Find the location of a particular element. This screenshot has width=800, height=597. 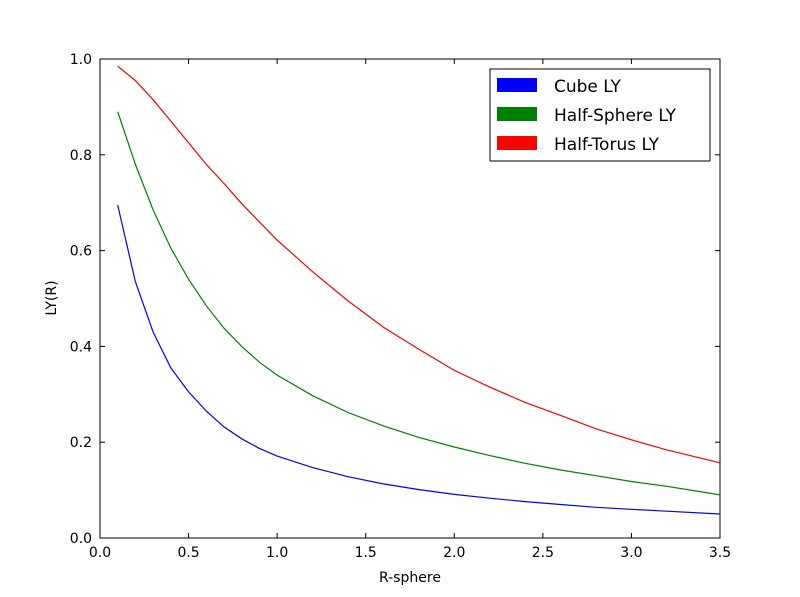

legend-label-half-torus: Half-Torus LY is located at coordinates (607, 145).